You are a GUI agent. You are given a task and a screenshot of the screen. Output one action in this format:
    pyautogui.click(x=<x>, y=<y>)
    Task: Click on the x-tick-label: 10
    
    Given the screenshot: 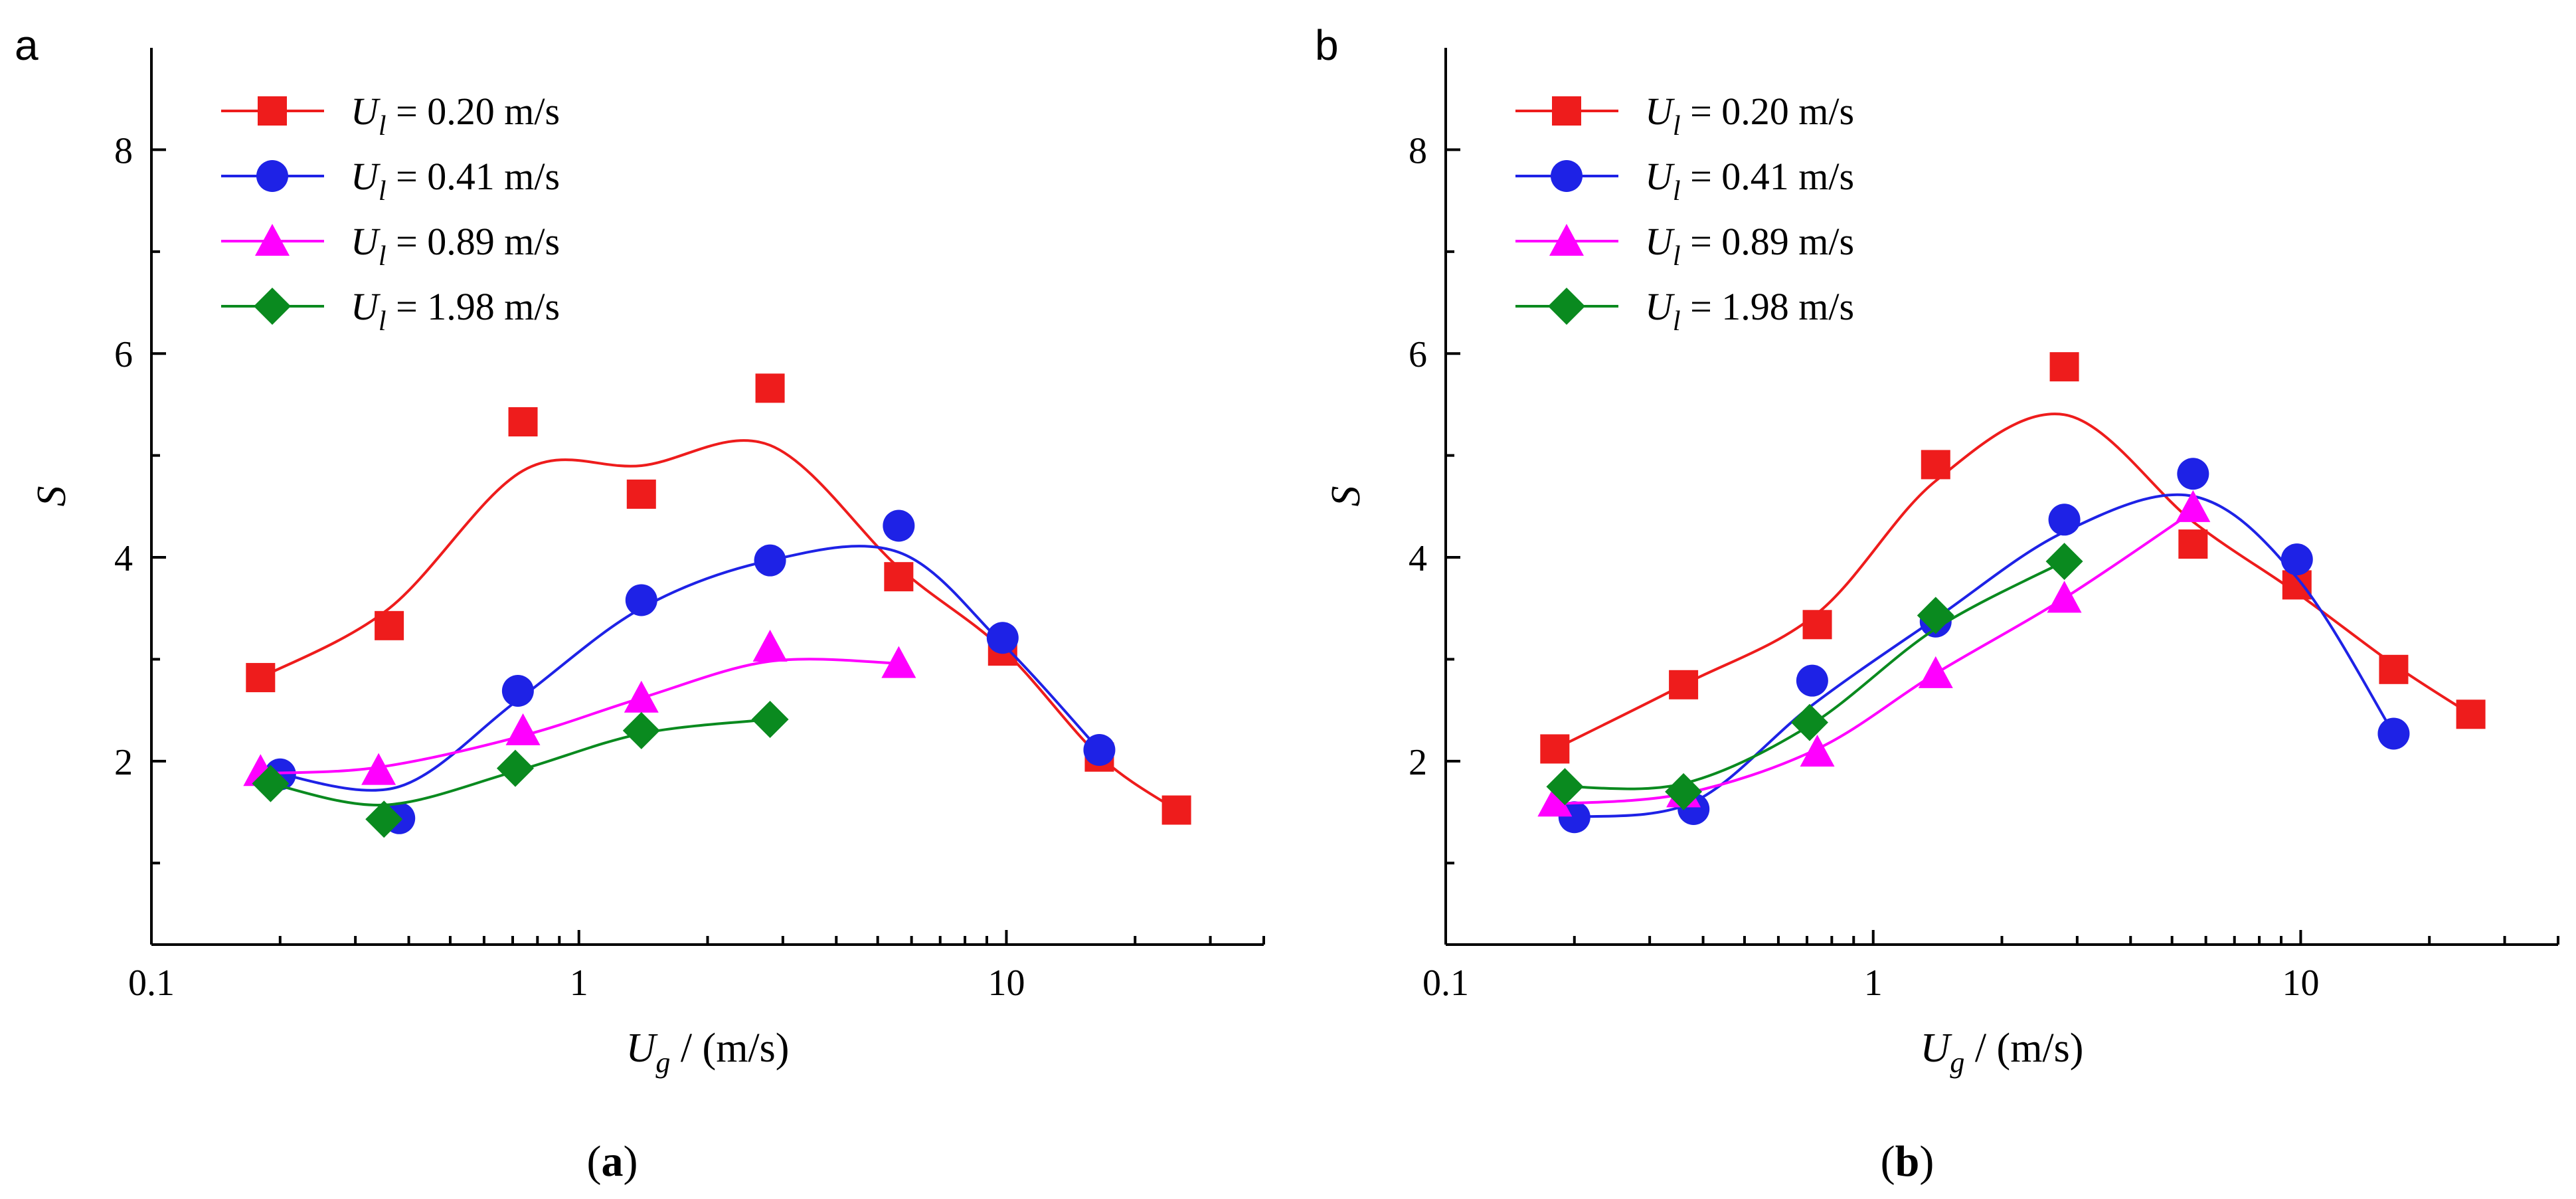 What is the action you would take?
    pyautogui.click(x=2300, y=983)
    